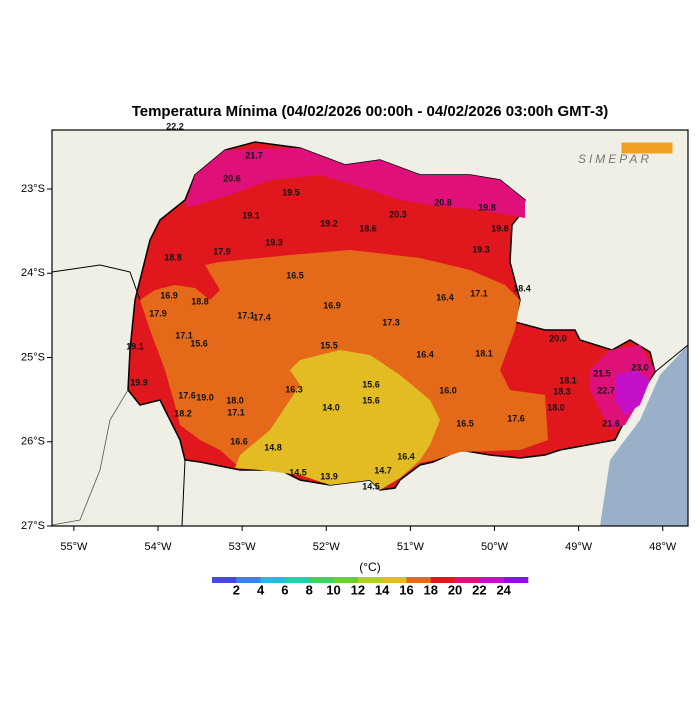 Image resolution: width=700 pixels, height=705 pixels. Describe the element at coordinates (371, 486) in the screenshot. I see `station-value: 14.5` at that location.